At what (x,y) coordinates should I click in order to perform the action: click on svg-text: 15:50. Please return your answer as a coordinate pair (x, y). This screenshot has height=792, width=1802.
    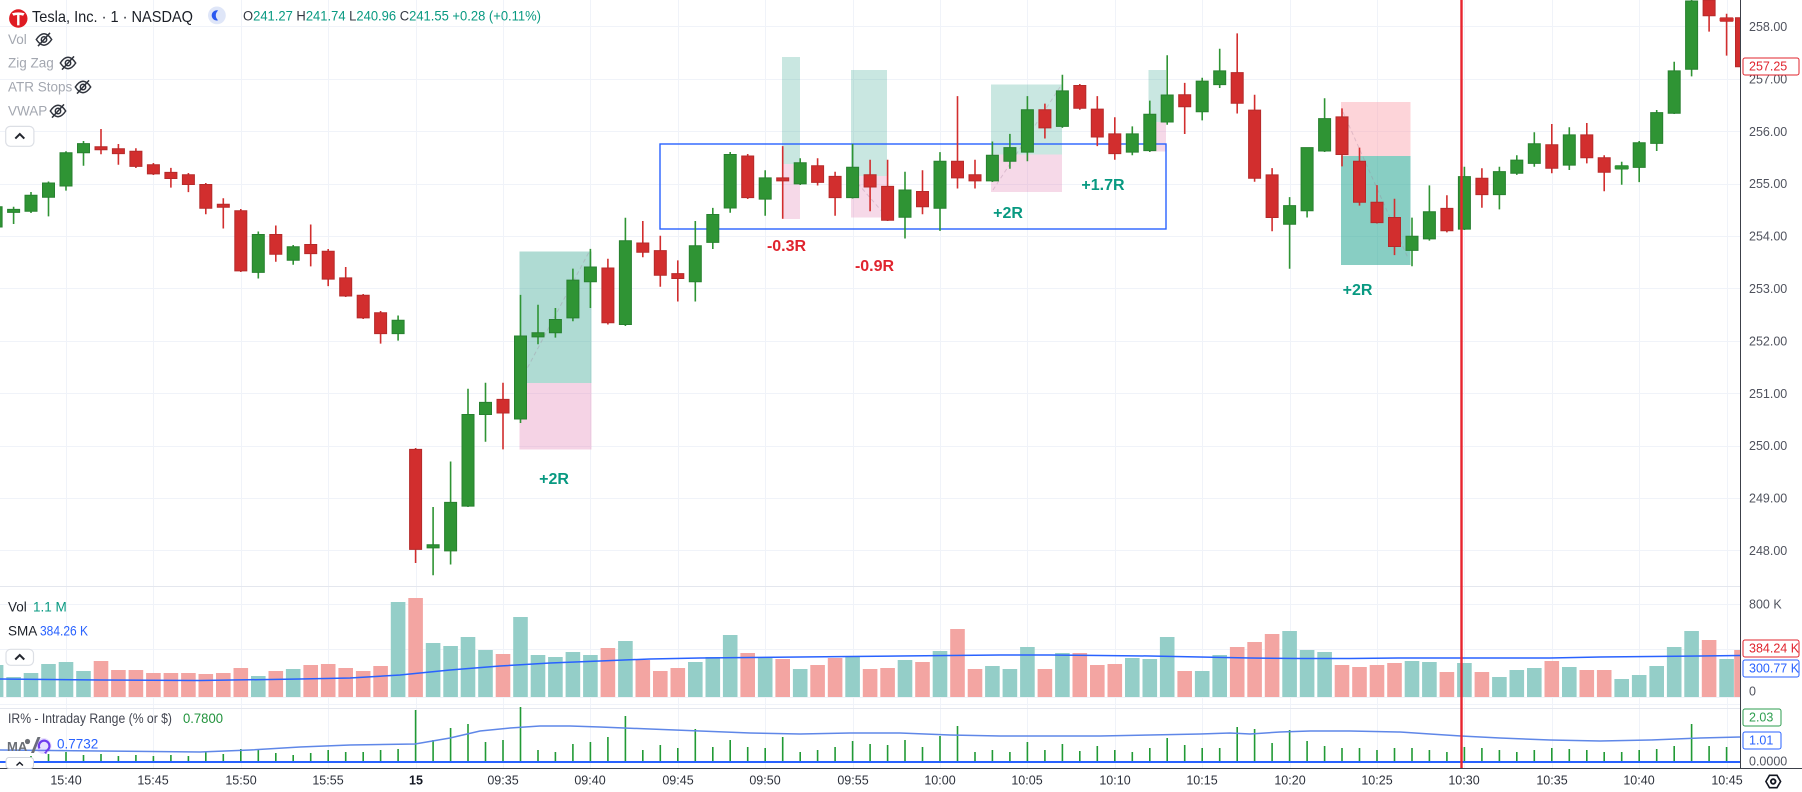
    Looking at the image, I should click on (240, 781).